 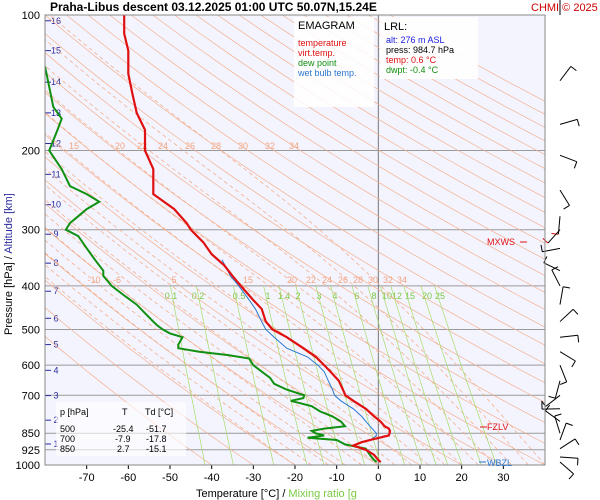 What do you see at coordinates (56, 144) in the screenshot?
I see `altitude-tick-label: 12` at bounding box center [56, 144].